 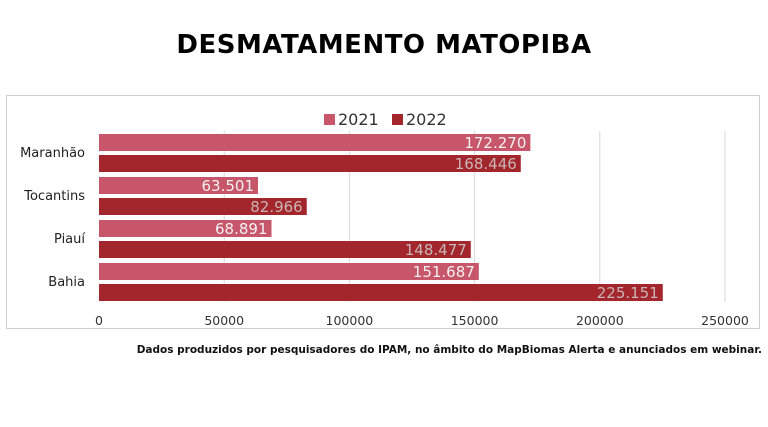 I want to click on category-labels: Maranhão Tocantins Piauí Bahia, so click(x=52, y=218).